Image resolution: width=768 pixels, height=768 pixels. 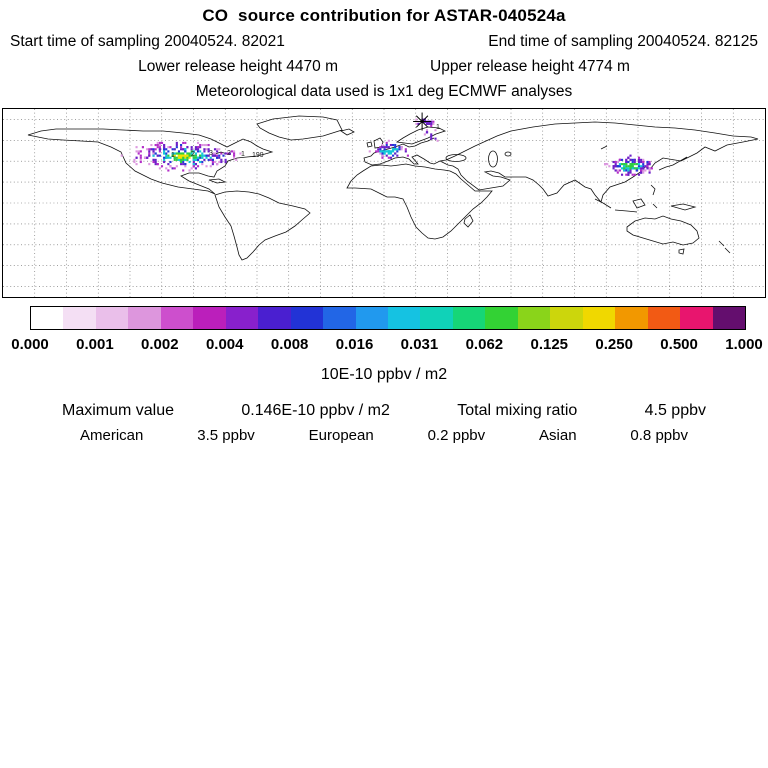 I want to click on colorbar-tick-label: 0.031, so click(x=419, y=344).